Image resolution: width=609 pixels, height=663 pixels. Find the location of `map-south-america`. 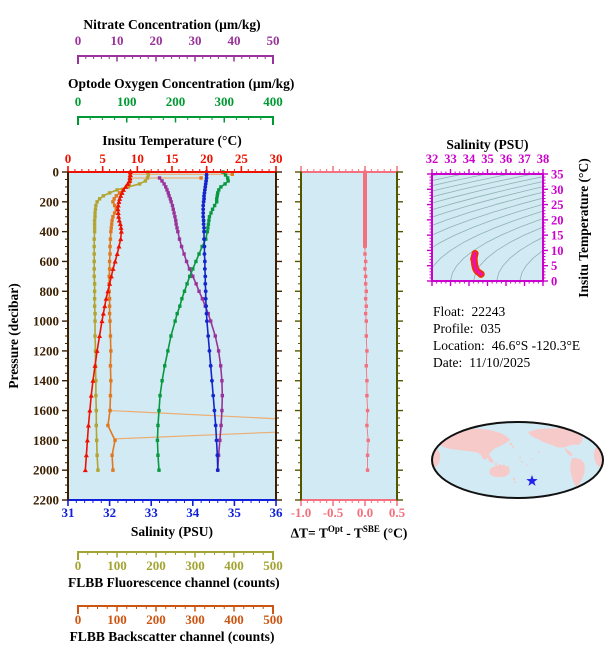

map-south-america is located at coordinates (577, 472).